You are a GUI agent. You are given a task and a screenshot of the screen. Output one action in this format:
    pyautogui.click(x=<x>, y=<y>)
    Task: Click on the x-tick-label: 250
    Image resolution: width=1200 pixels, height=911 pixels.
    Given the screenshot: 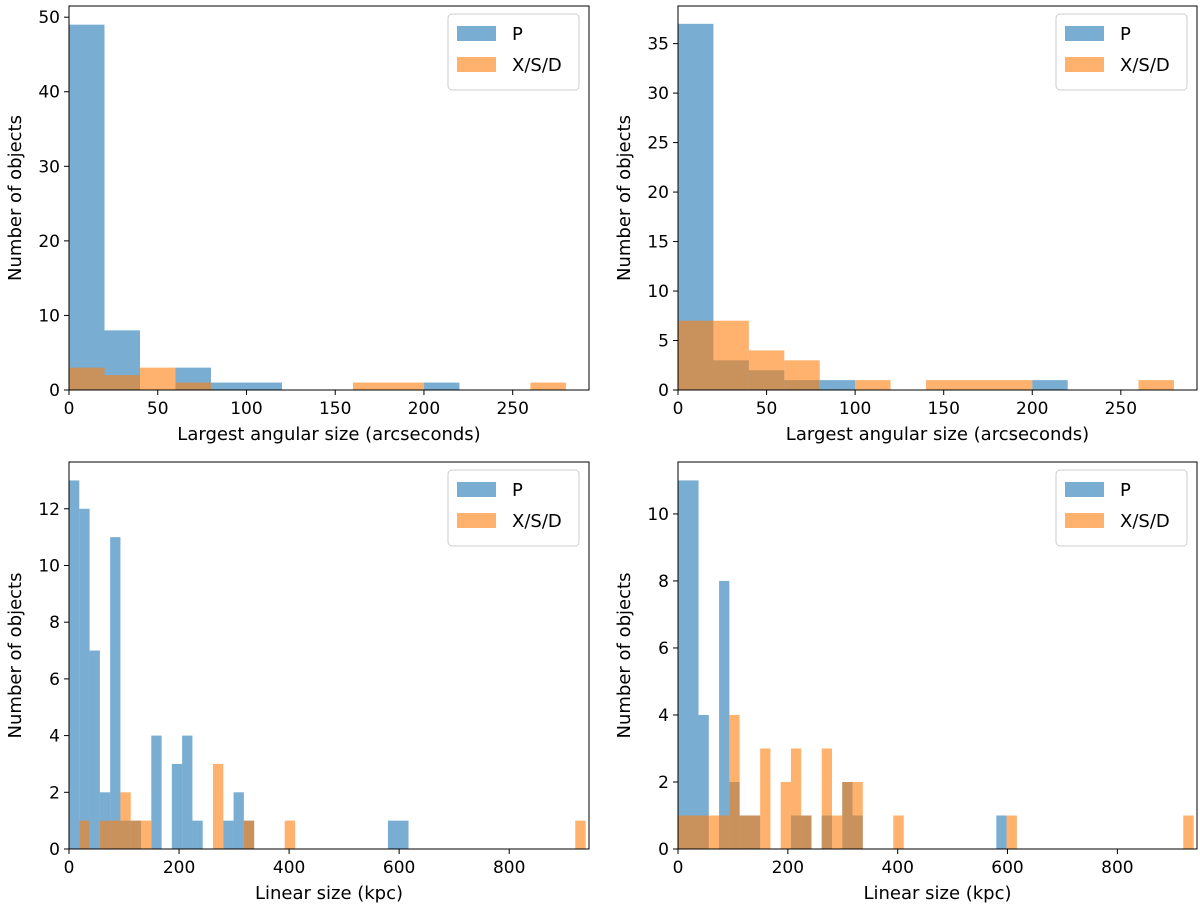 What is the action you would take?
    pyautogui.click(x=1121, y=409)
    